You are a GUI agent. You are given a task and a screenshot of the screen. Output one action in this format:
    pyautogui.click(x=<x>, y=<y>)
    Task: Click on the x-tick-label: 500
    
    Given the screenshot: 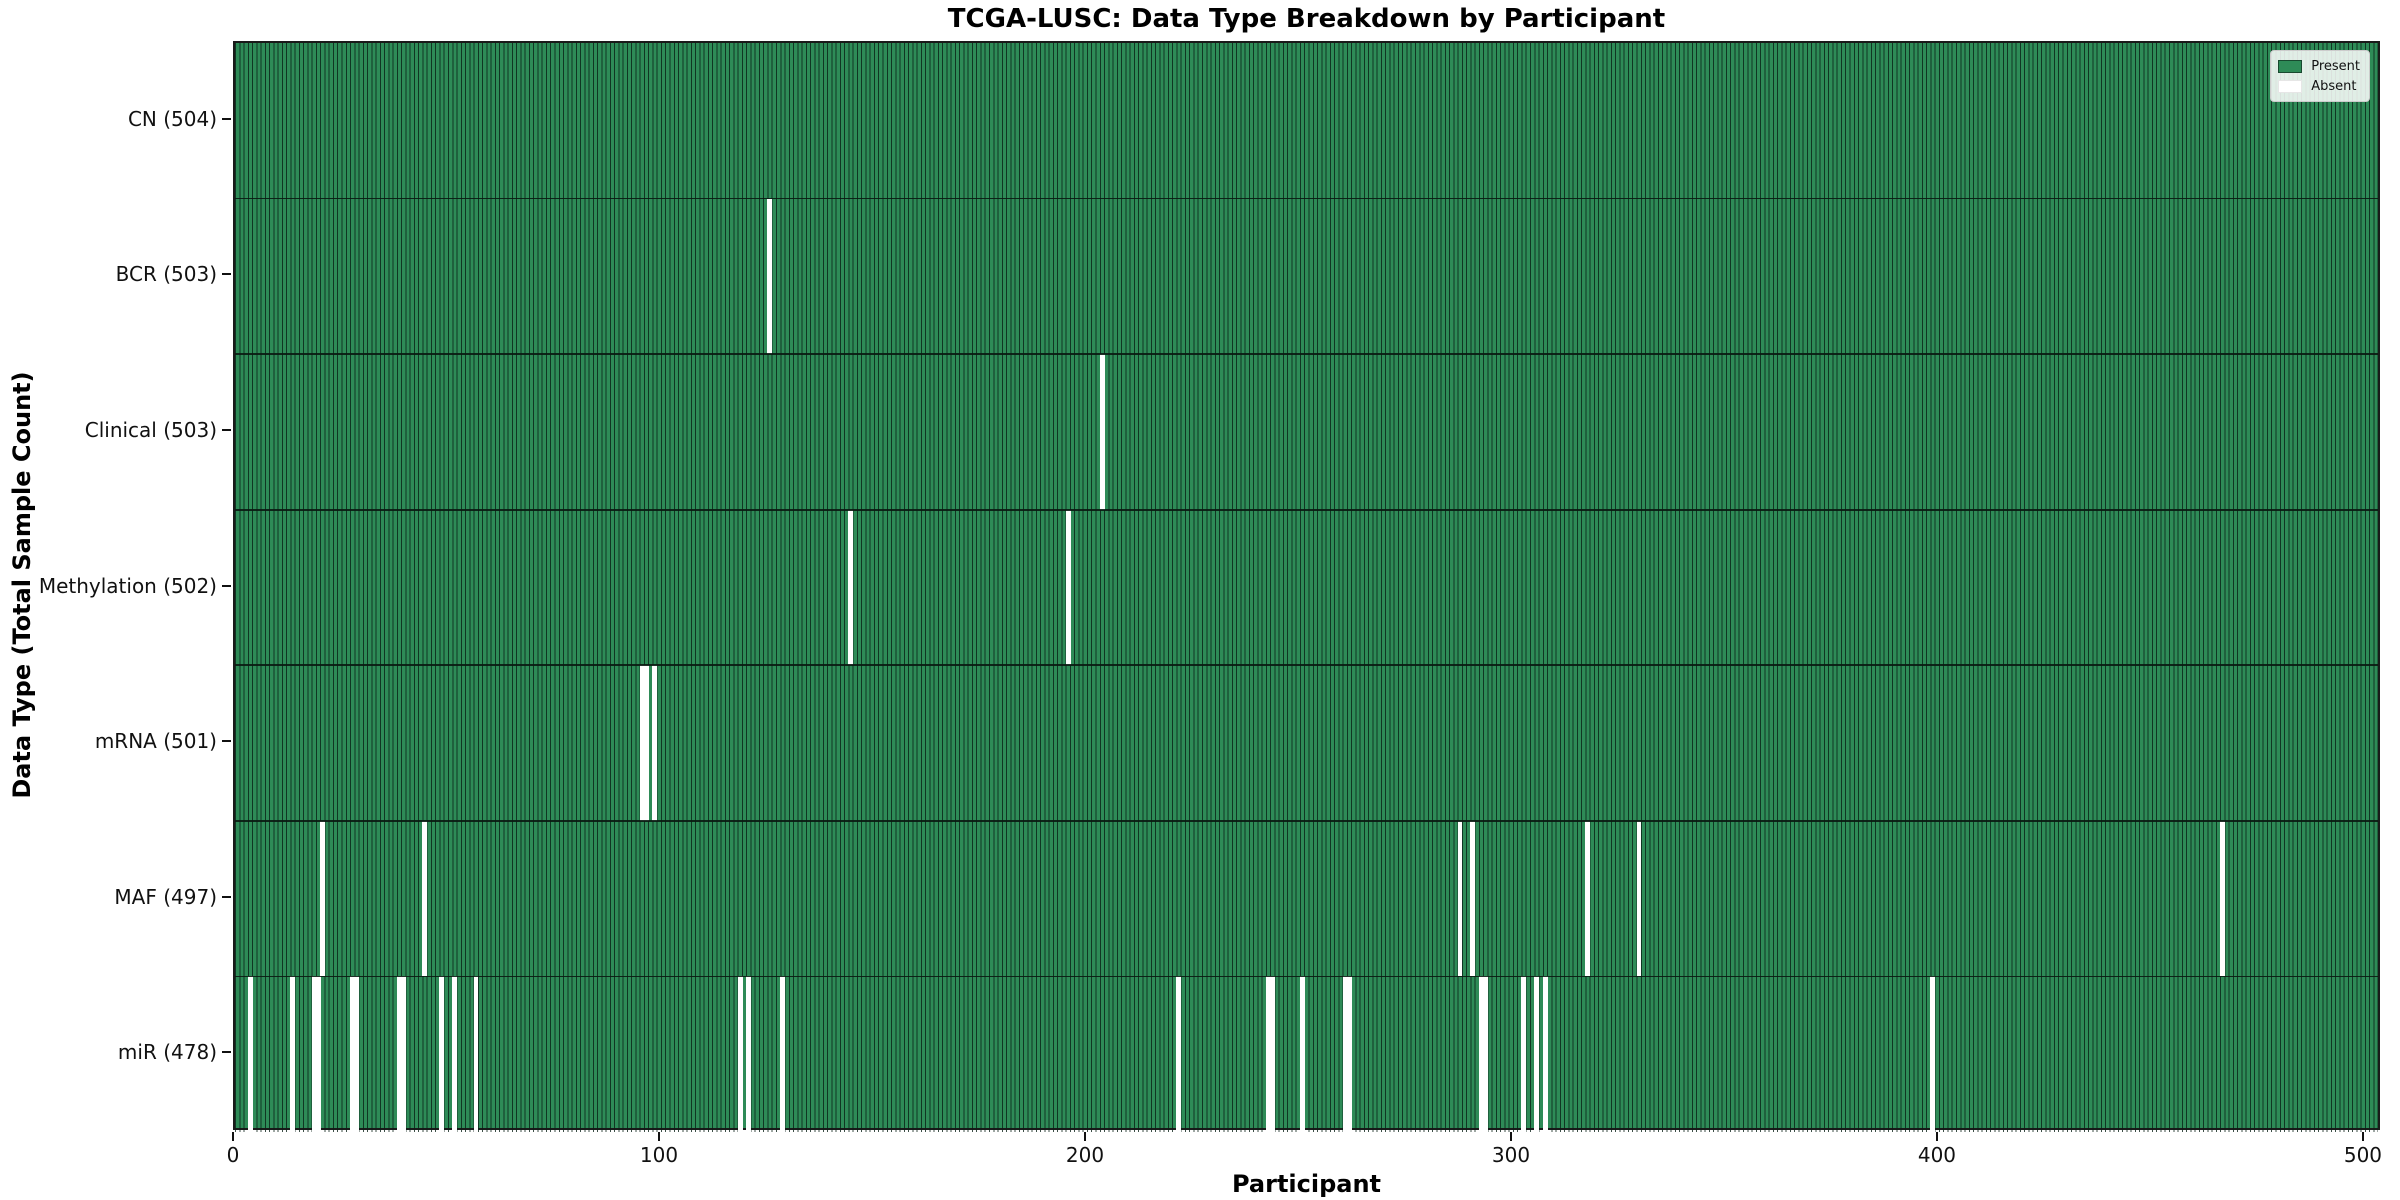 What is the action you would take?
    pyautogui.click(x=2363, y=1155)
    